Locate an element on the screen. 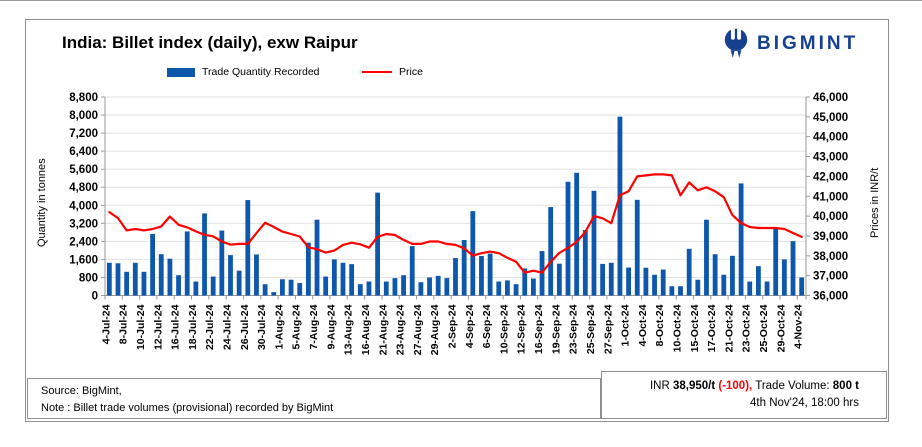 Image resolution: width=922 pixels, height=447 pixels. x-tick-label: 5-Aug-24 is located at coordinates (297, 326).